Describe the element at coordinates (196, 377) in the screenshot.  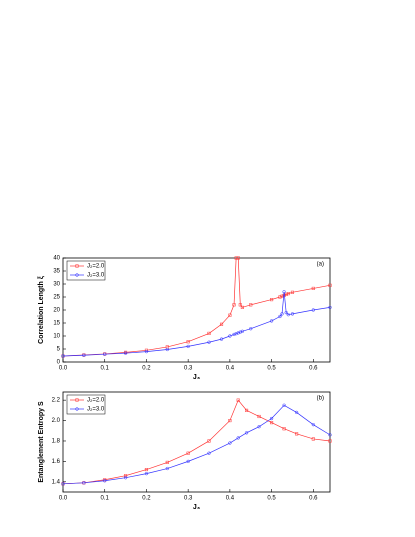
I see `x-axis-label: J₃` at that location.